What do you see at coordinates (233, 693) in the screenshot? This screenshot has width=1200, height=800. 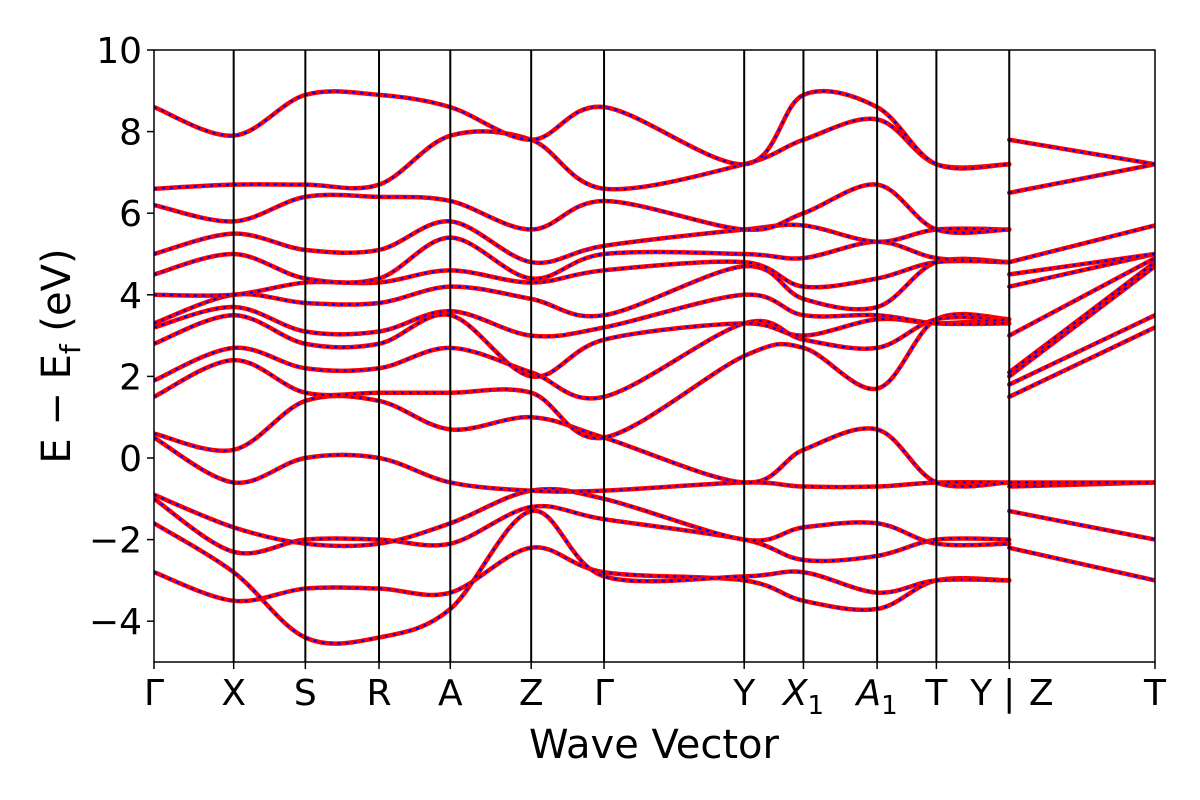 I see `x-tick-label-1: X` at bounding box center [233, 693].